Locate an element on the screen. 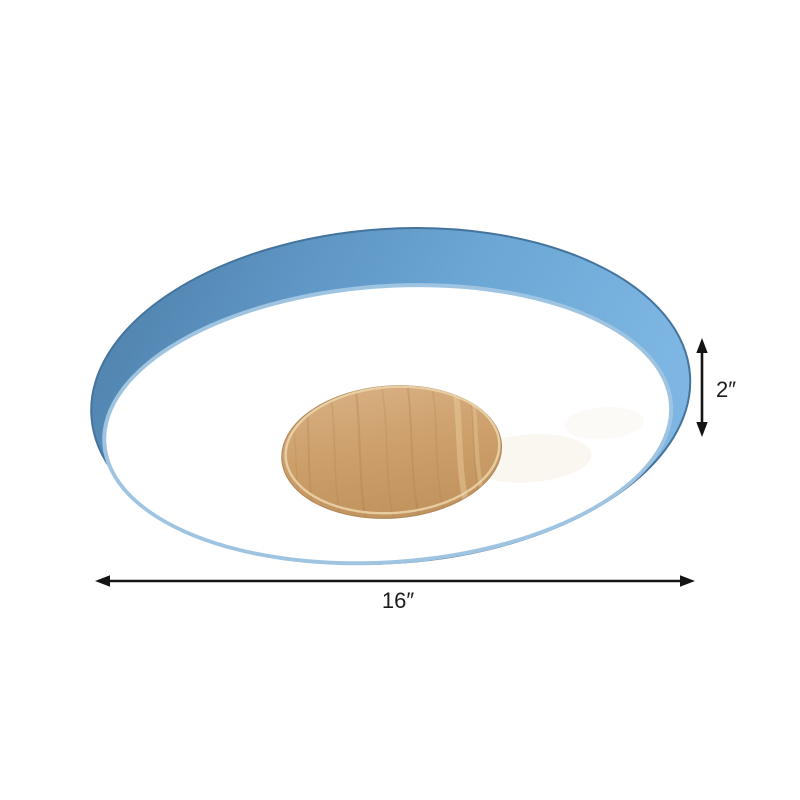  arrow-up-icon is located at coordinates (702, 345).